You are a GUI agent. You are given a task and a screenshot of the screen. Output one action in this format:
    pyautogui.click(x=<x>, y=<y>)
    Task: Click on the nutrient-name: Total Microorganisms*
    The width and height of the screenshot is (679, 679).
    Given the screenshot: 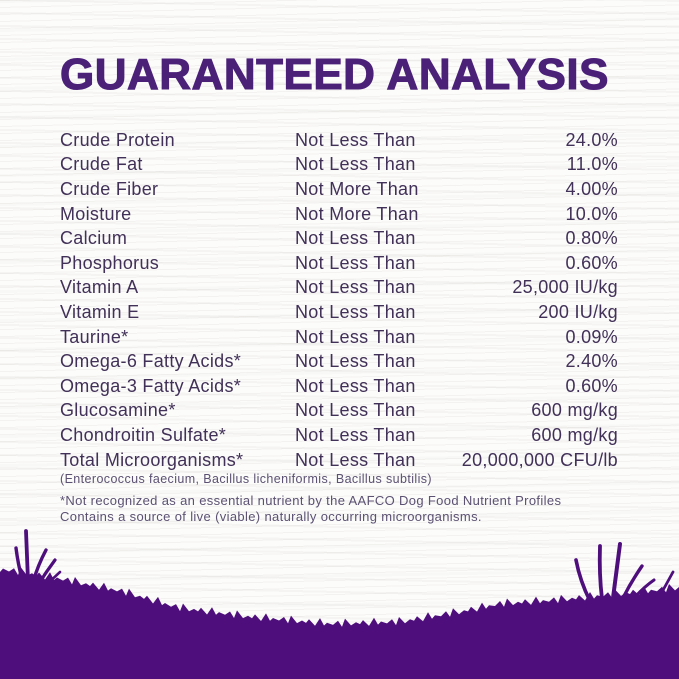 What is the action you would take?
    pyautogui.click(x=152, y=459)
    